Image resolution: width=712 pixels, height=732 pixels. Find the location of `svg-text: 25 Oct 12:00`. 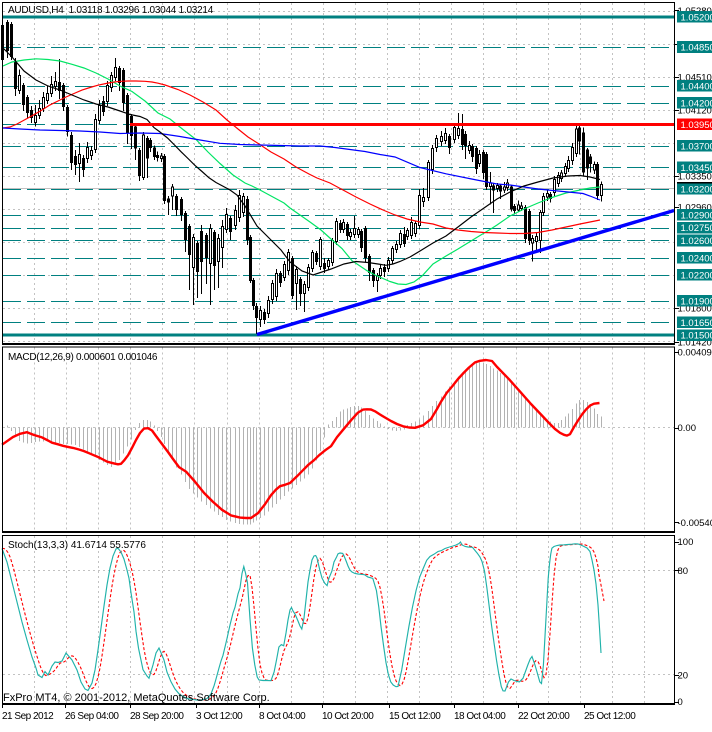

svg-text: 25 Oct 12:00 is located at coordinates (610, 716).